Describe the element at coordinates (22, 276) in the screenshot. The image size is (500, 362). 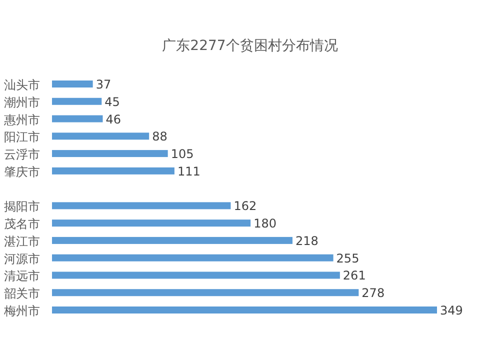
I see `y-tick-label: 清远市` at that location.